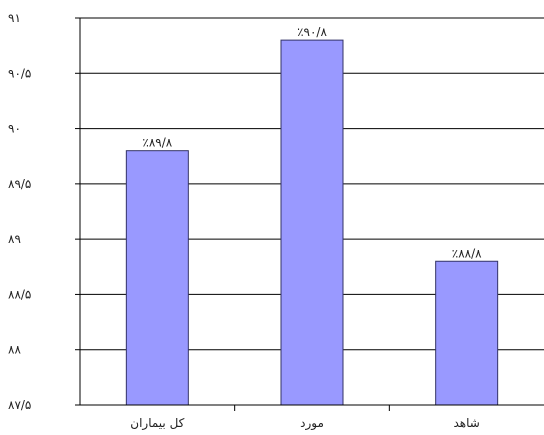 This screenshot has height=435, width=544. I want to click on x-axis-ticks: کل بیماران مورد شاهد, so click(305, 418).